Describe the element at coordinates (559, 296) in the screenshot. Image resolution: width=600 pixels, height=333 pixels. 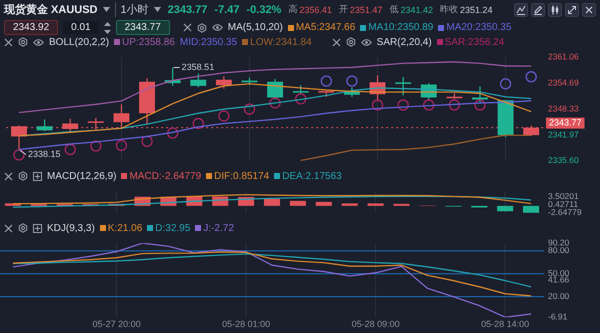
I see `y-tick-label: 20.00` at that location.